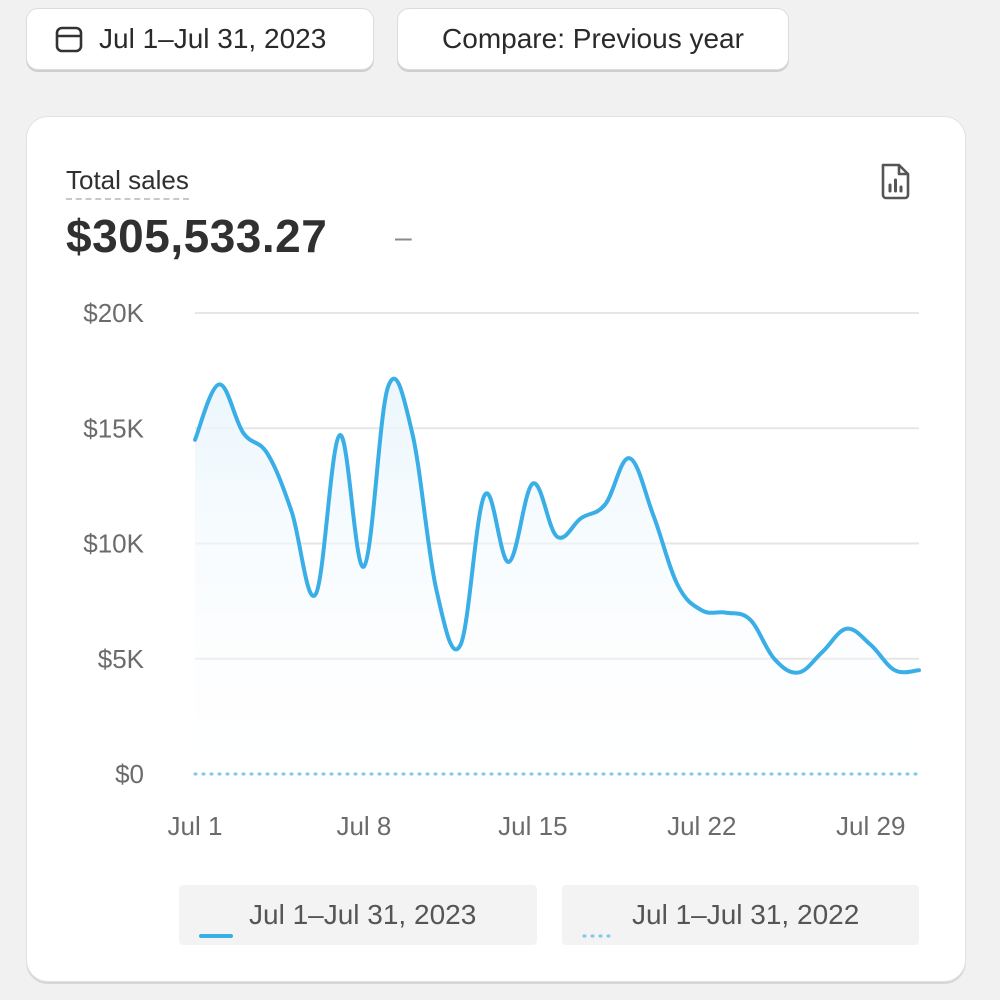 Image resolution: width=1000 pixels, height=1000 pixels. What do you see at coordinates (895, 181) in the screenshot?
I see `report-icon` at bounding box center [895, 181].